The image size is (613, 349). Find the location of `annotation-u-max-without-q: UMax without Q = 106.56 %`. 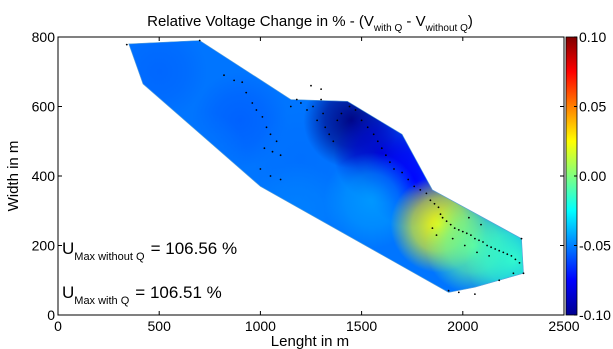

annotation-u-max-without-q: UMax without Q = 106.56 % is located at coordinates (149, 251).